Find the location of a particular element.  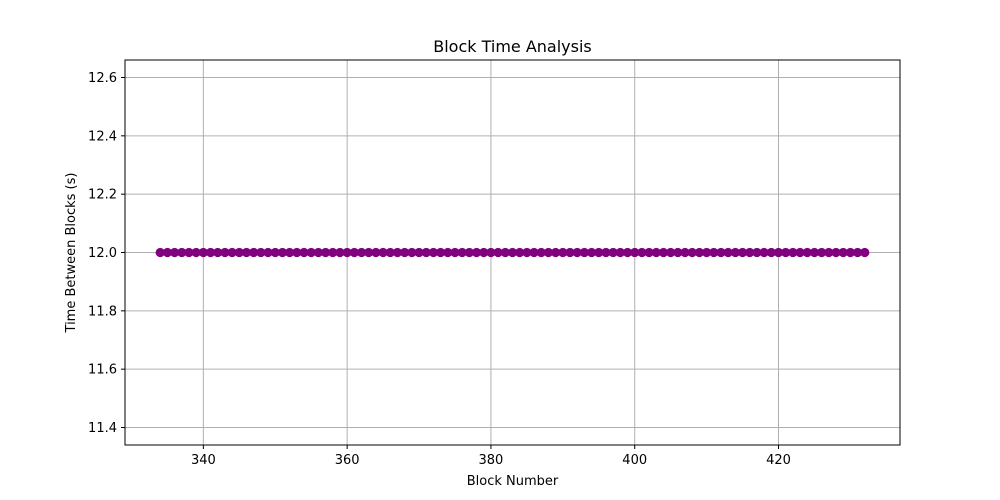

x-axis-ticks: 340 360 380 400 420 is located at coordinates (491, 456).